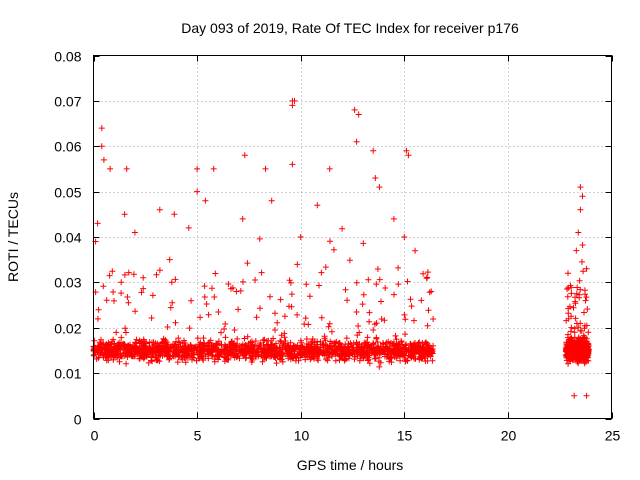  What do you see at coordinates (13, 237) in the screenshot?
I see `y-axis-label: ROTI / TECUs` at bounding box center [13, 237].